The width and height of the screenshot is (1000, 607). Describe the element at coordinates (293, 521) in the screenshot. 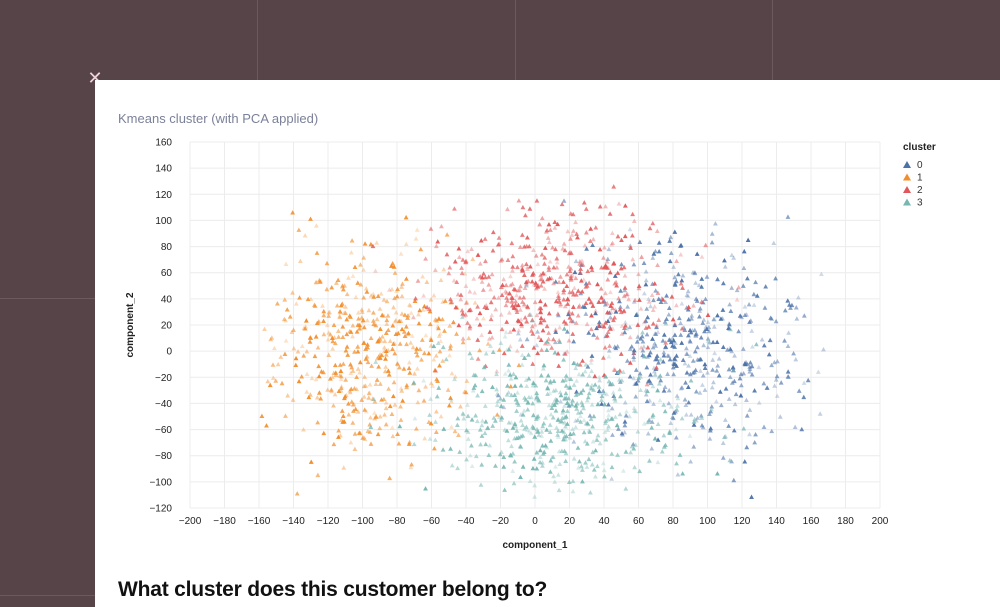

I see `x-tick-label: −140` at that location.